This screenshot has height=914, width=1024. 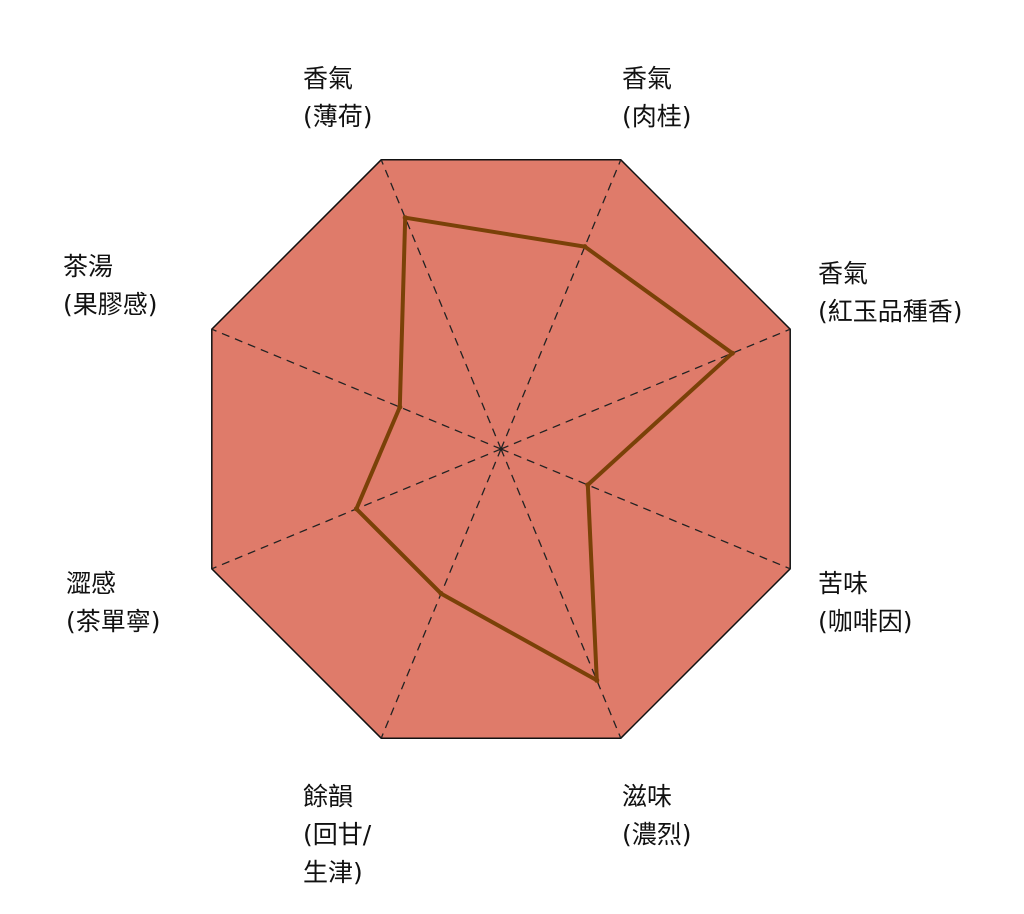 What do you see at coordinates (338, 116) in the screenshot?
I see `axis-label-line: (薄荷)` at bounding box center [338, 116].